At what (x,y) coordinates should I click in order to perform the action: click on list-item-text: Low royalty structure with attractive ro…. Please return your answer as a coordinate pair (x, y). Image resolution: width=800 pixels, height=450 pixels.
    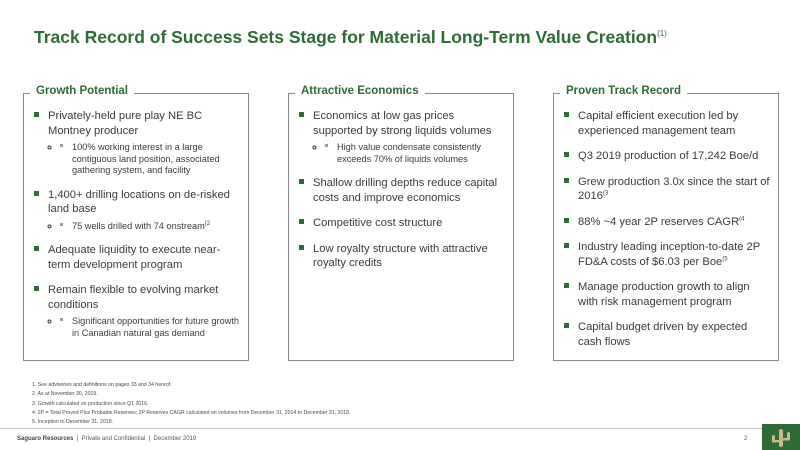
    Looking at the image, I should click on (400, 256).